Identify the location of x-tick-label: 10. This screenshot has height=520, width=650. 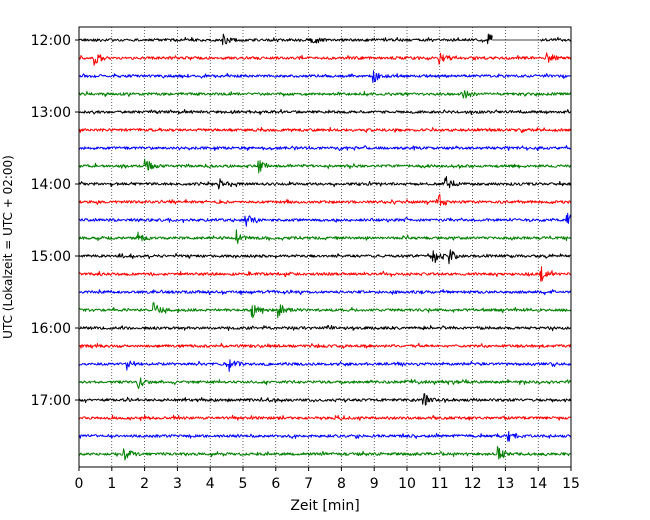
(407, 484).